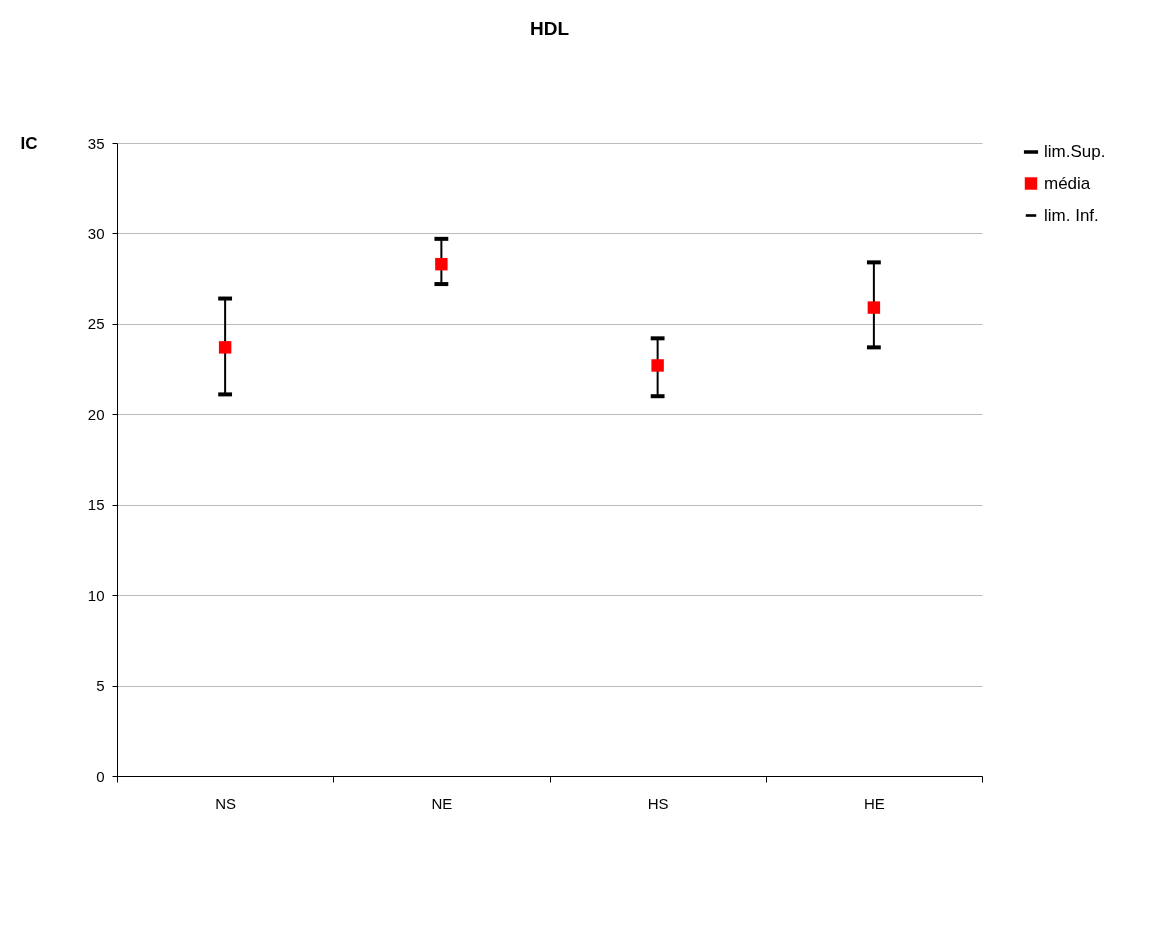 This screenshot has height=926, width=1152. What do you see at coordinates (96, 233) in the screenshot?
I see `y-tick-label: 30` at bounding box center [96, 233].